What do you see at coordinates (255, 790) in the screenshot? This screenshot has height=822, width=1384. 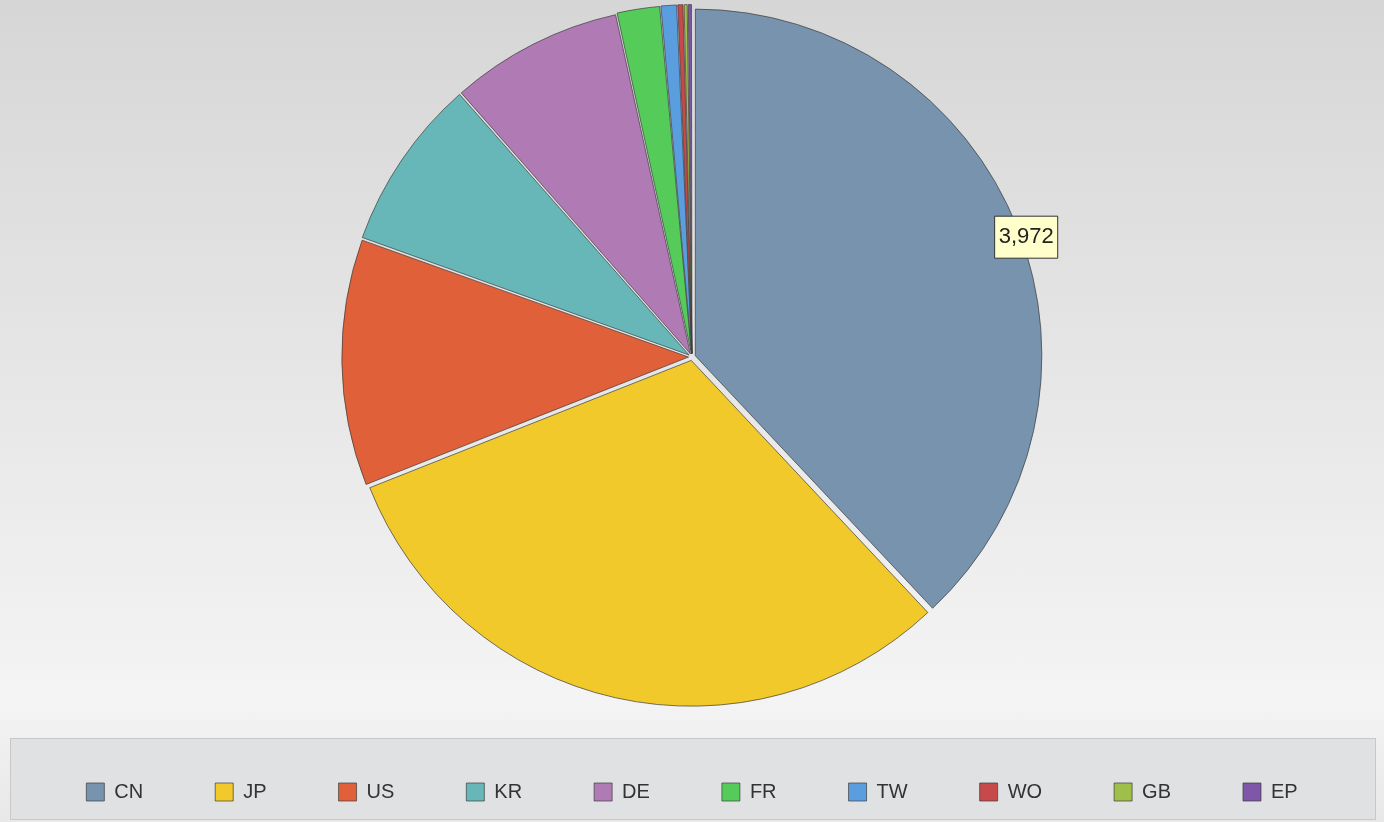 I see `legend-label: JP` at bounding box center [255, 790].